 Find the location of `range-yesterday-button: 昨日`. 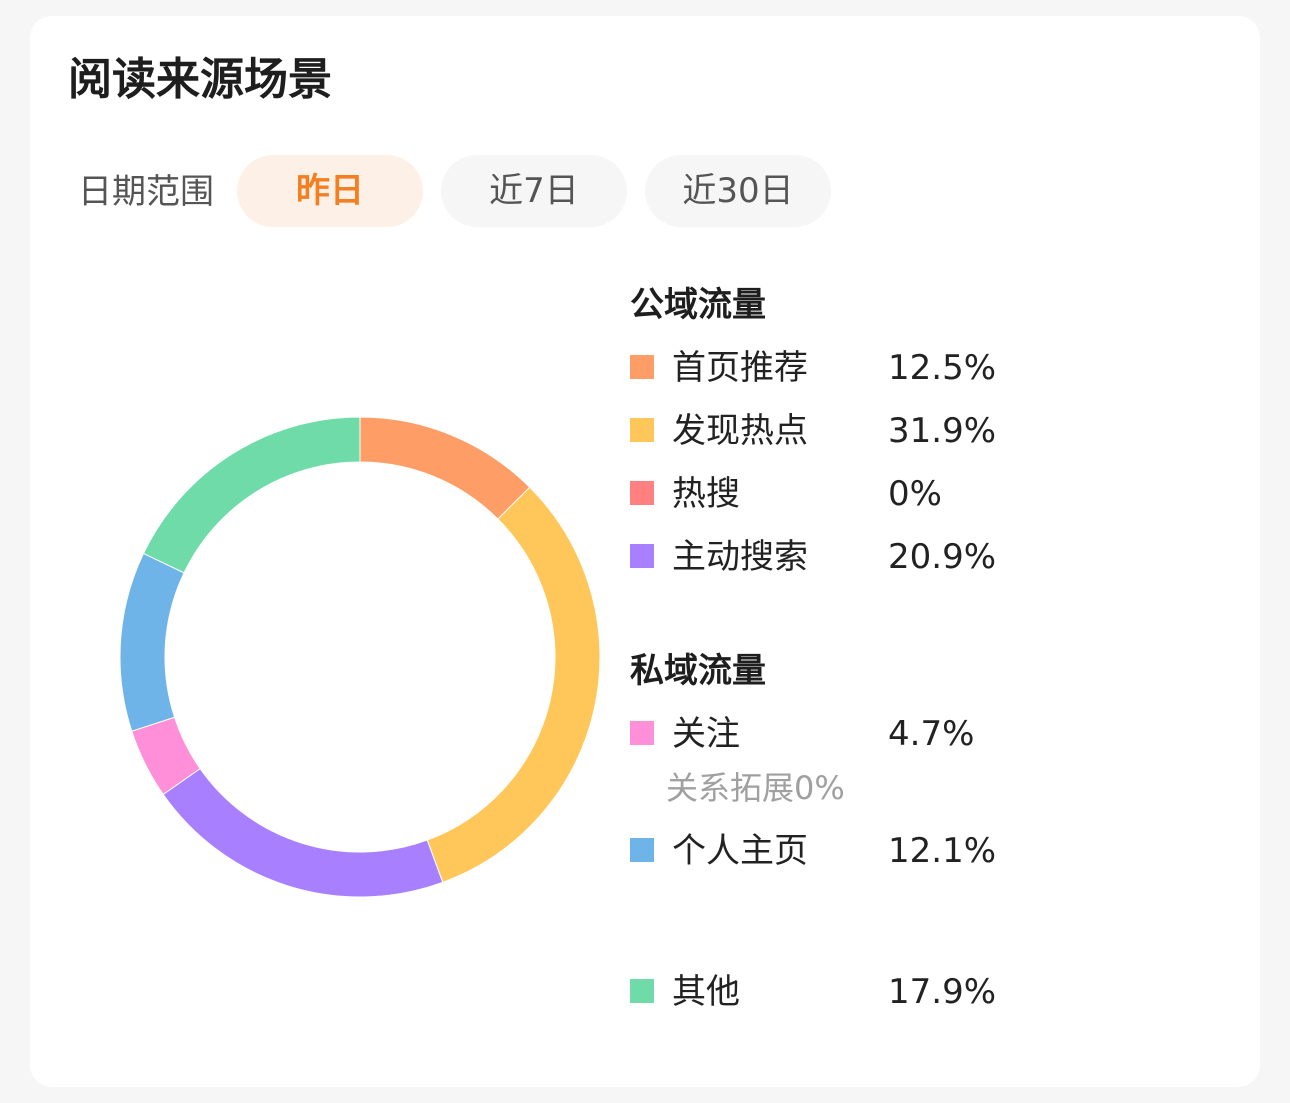

range-yesterday-button: 昨日 is located at coordinates (330, 191).